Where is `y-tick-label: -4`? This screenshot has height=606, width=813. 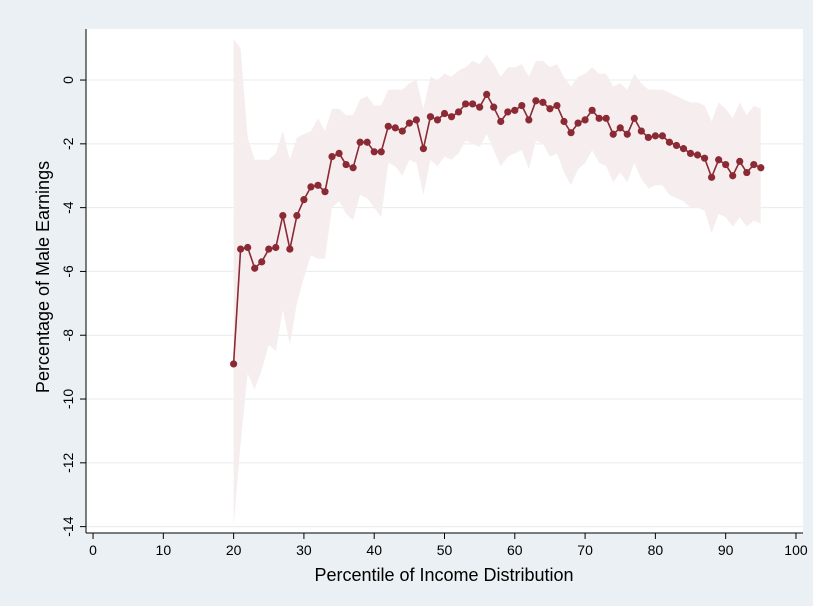 y-tick-label: -4 is located at coordinates (68, 207).